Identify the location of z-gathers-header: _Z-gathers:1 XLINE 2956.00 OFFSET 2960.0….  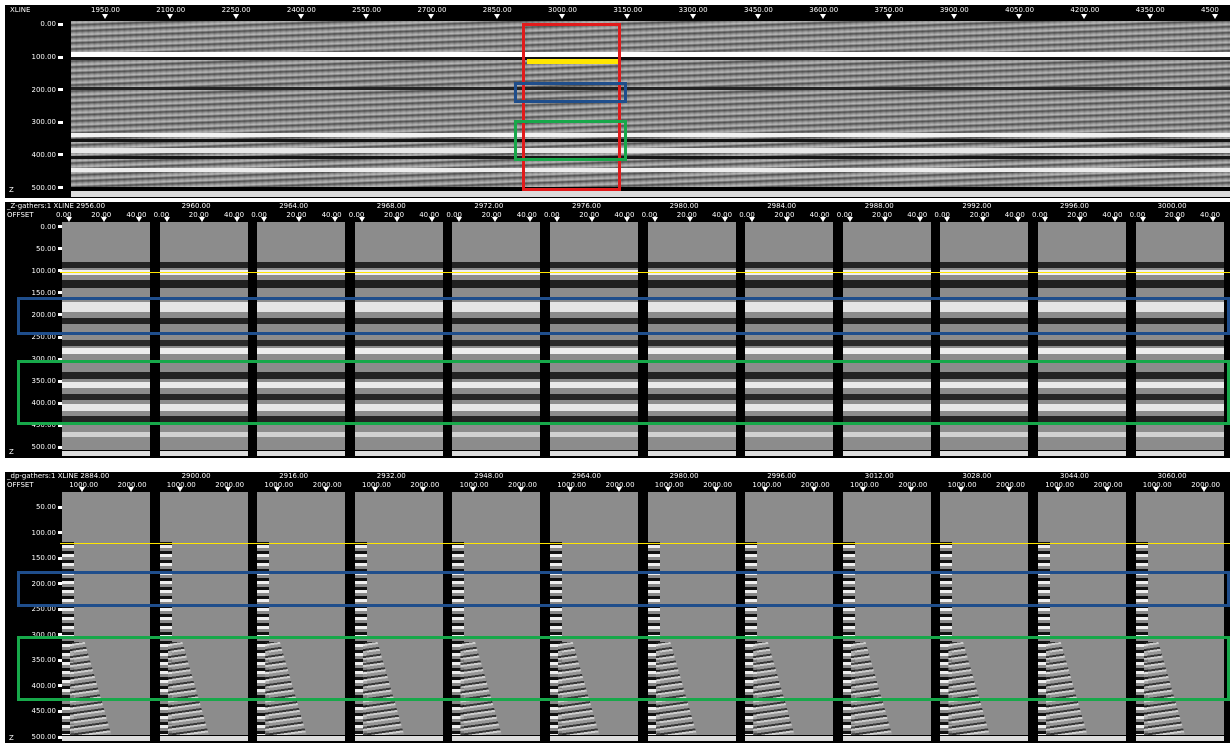
(617, 212).